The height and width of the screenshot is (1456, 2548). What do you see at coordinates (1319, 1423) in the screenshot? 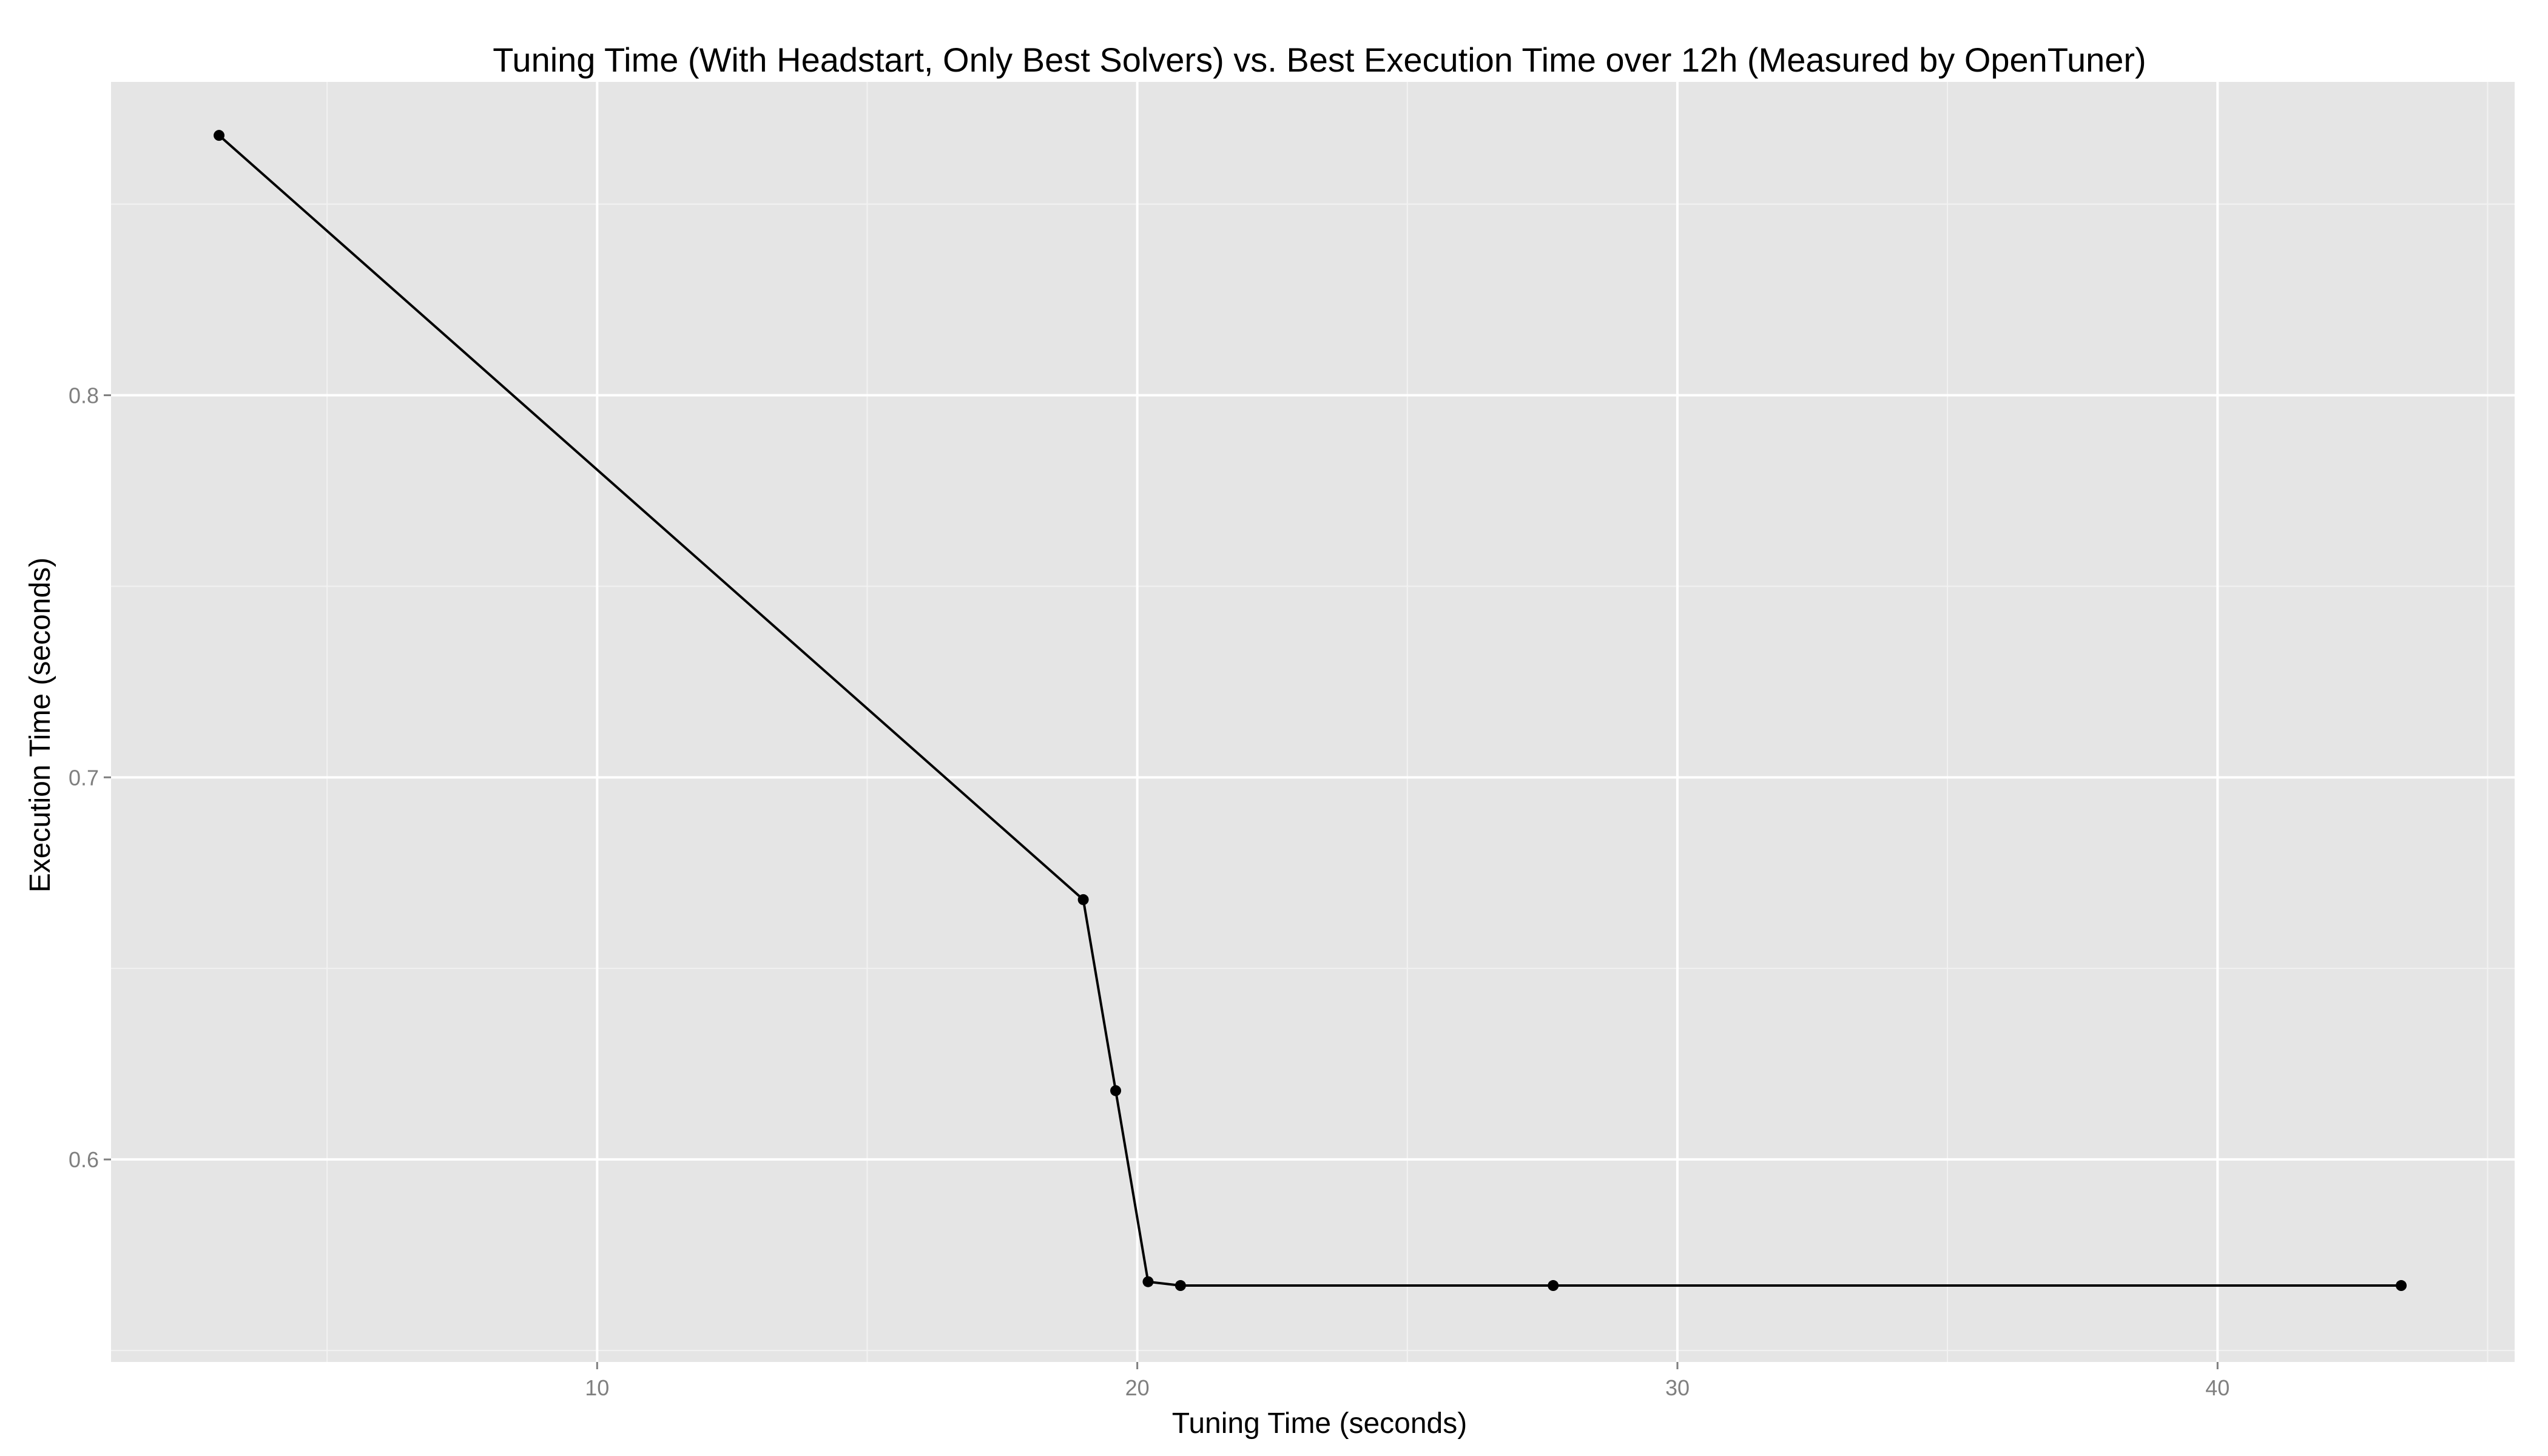
I see `x-axis-label: Tuning Time (seconds)` at bounding box center [1319, 1423].